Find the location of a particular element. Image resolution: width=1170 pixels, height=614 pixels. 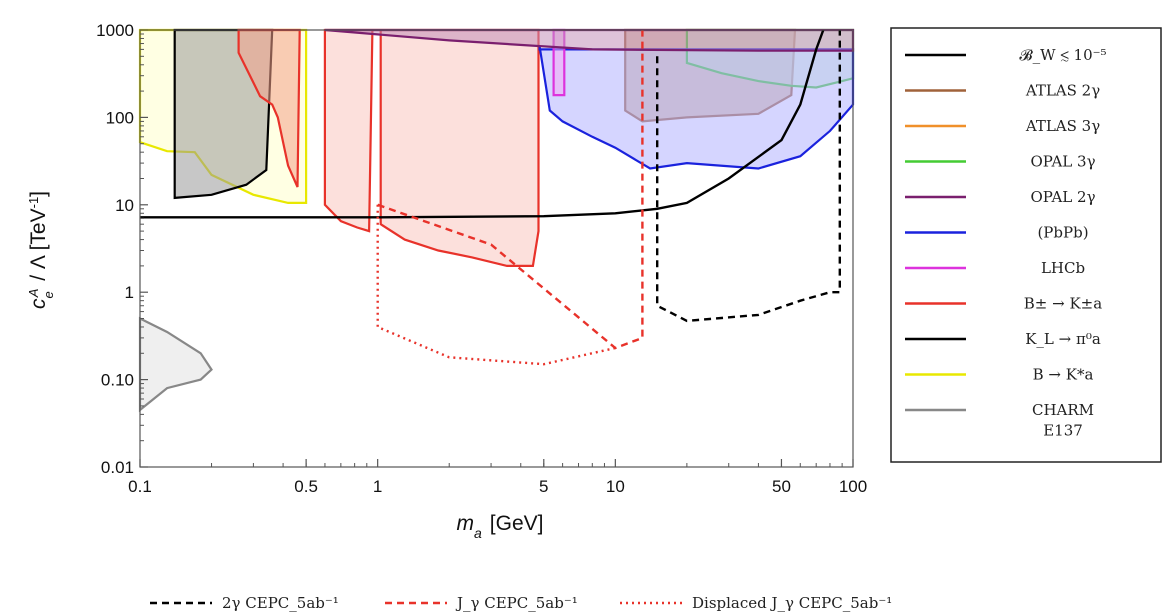

legend-label: ATLAS 2γ is located at coordinates (1062, 91).